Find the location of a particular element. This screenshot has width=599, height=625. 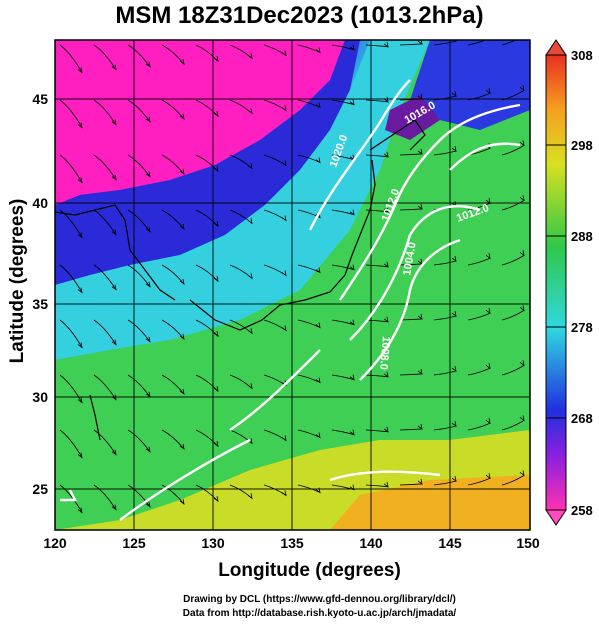

x-tick-label: 120 is located at coordinates (55, 543).